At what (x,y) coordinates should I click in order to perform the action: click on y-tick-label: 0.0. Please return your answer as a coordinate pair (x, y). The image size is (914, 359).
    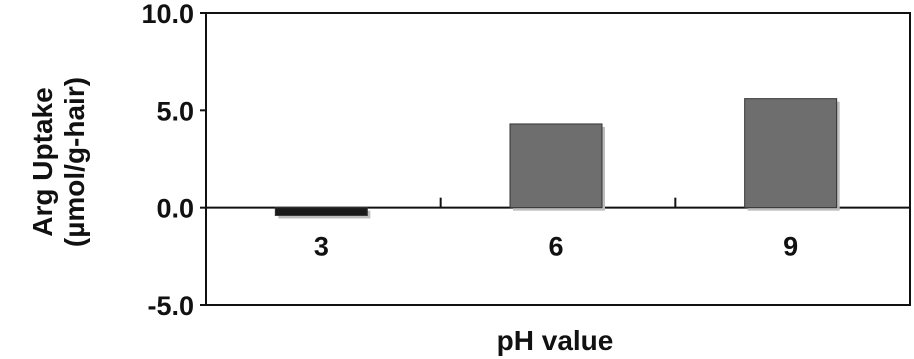
    Looking at the image, I should click on (175, 209).